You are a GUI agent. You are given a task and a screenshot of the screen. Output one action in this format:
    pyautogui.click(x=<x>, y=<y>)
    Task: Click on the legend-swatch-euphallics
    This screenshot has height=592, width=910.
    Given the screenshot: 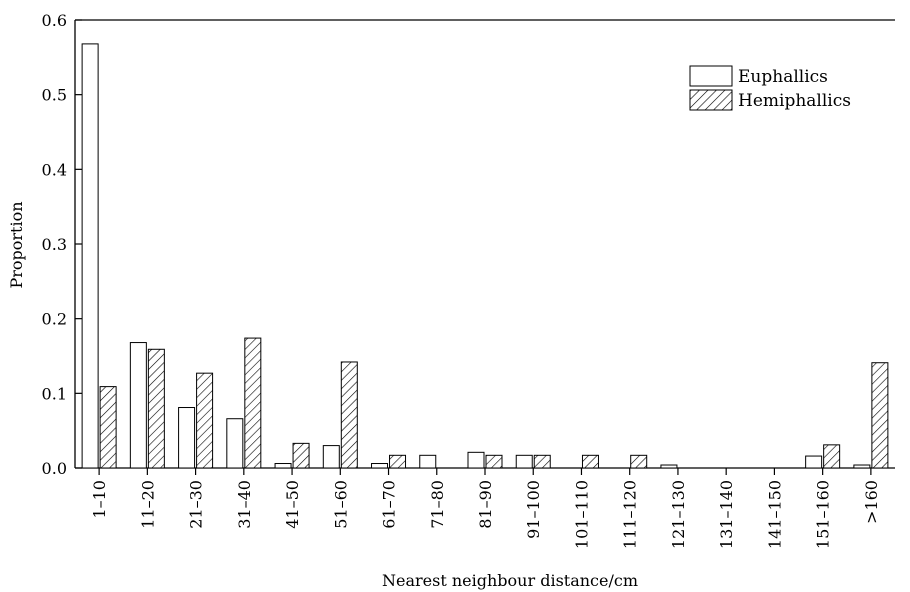 What is the action you would take?
    pyautogui.click(x=711, y=76)
    